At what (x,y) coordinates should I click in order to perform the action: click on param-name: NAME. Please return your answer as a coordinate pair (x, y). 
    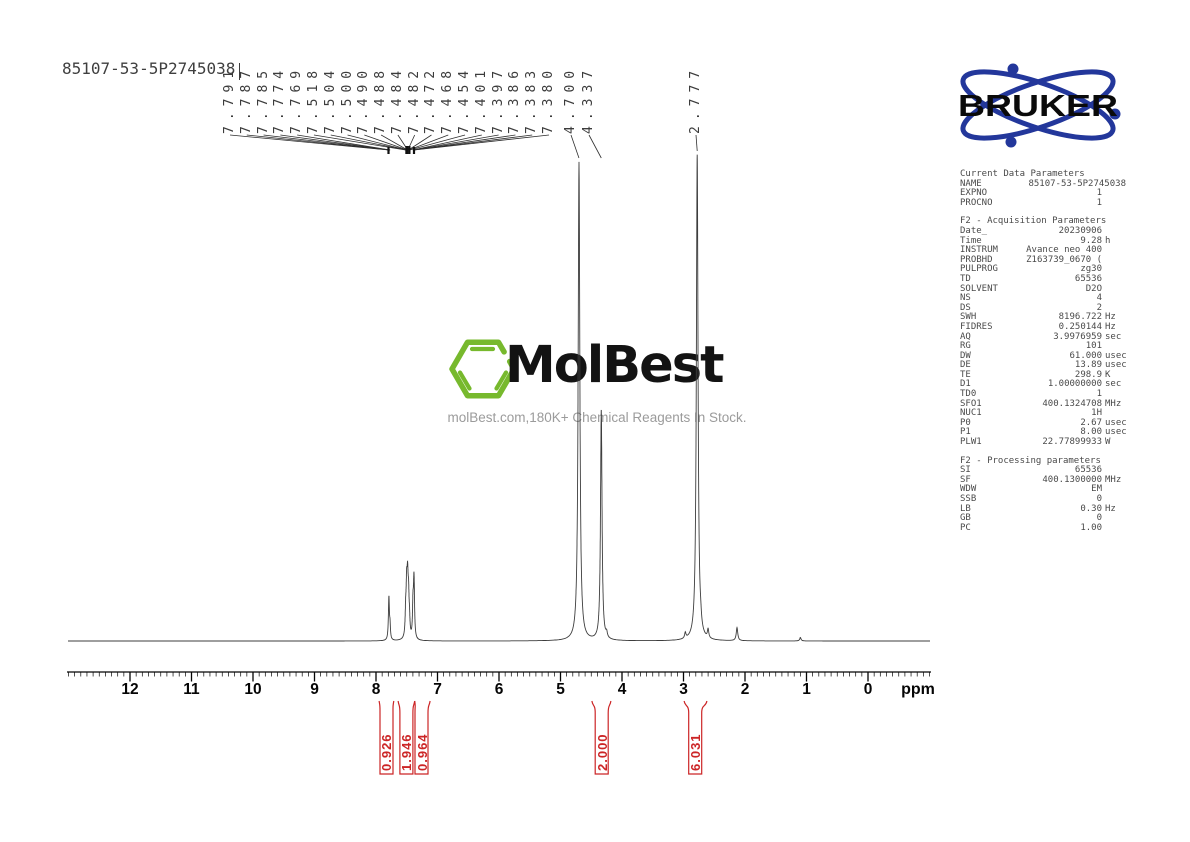
    Looking at the image, I should click on (971, 183).